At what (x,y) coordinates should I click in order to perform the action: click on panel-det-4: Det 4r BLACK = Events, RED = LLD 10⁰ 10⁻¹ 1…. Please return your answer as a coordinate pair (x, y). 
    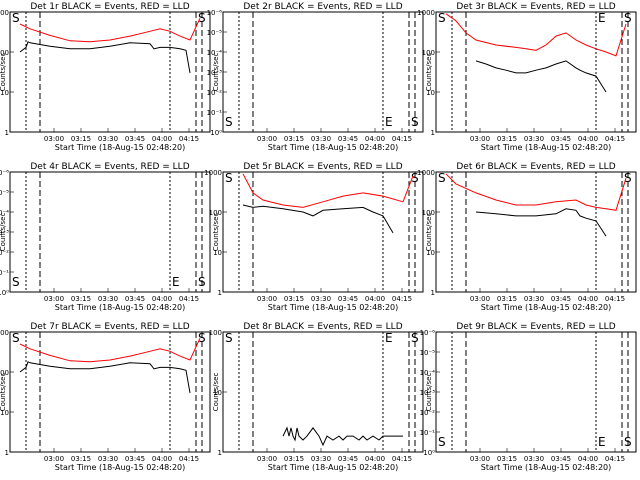
    Looking at the image, I should click on (105, 237).